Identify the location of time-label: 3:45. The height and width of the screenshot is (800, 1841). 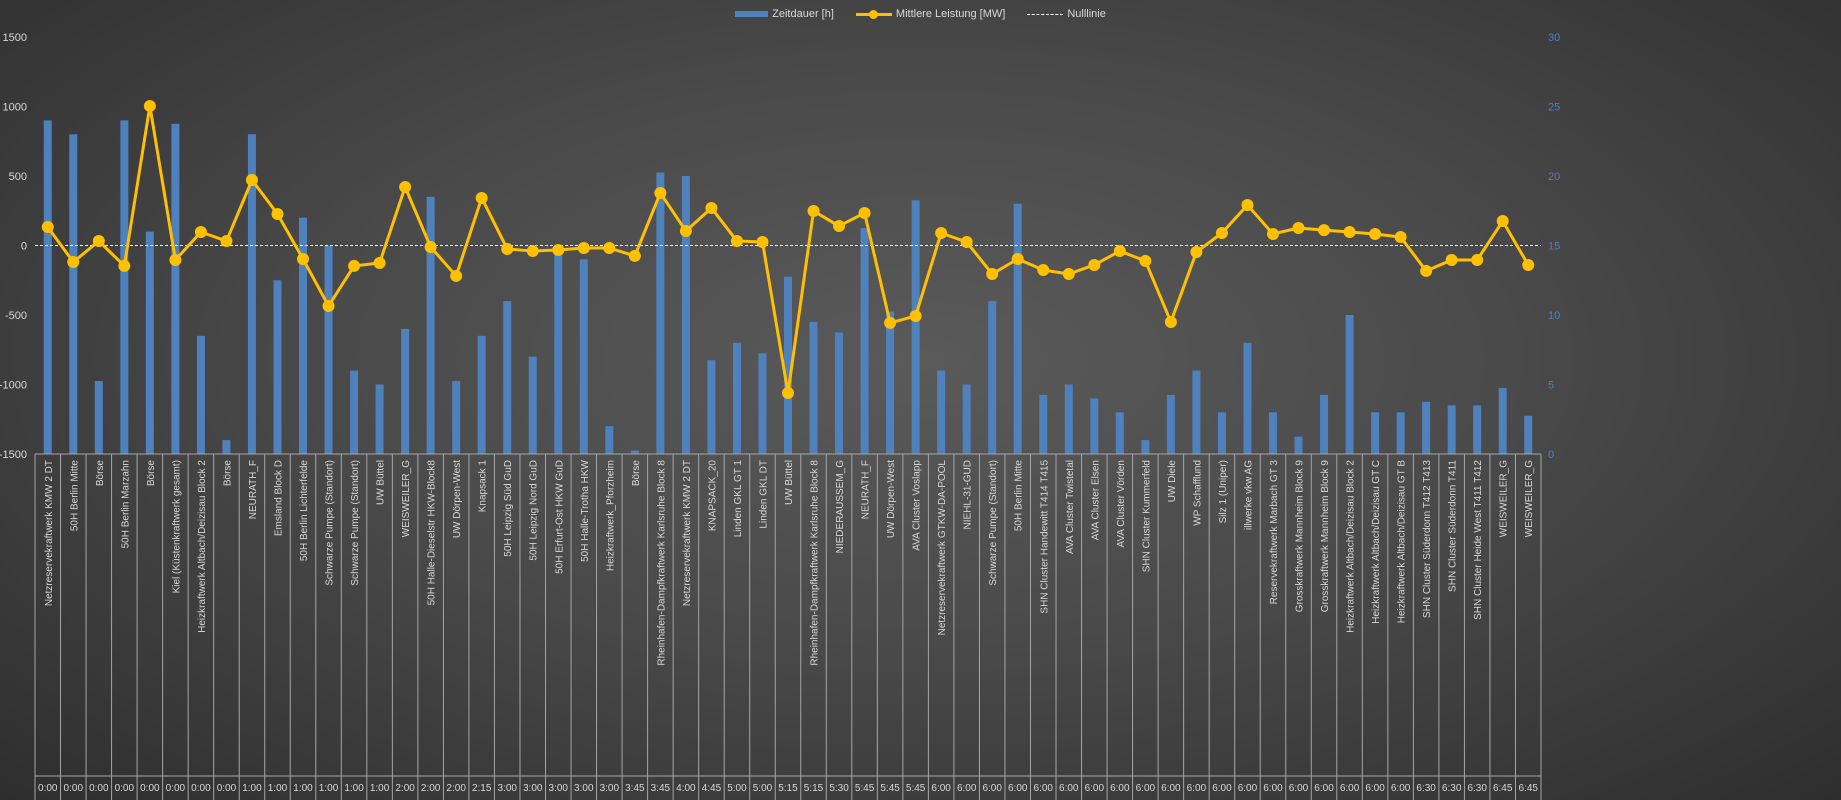
(635, 788).